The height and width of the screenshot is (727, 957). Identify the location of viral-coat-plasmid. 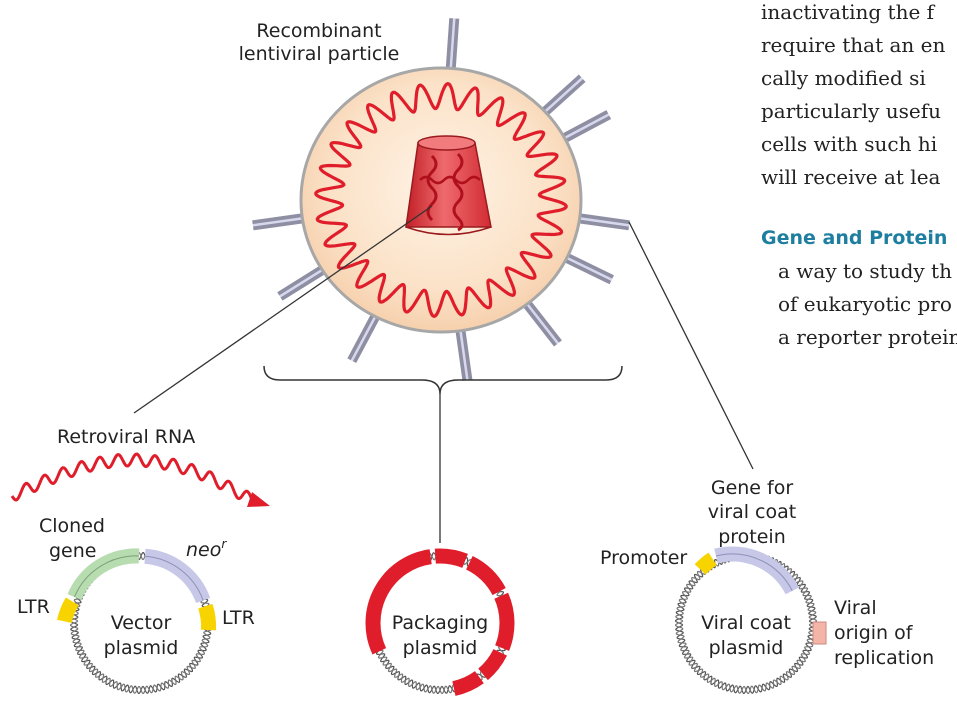
(751, 620).